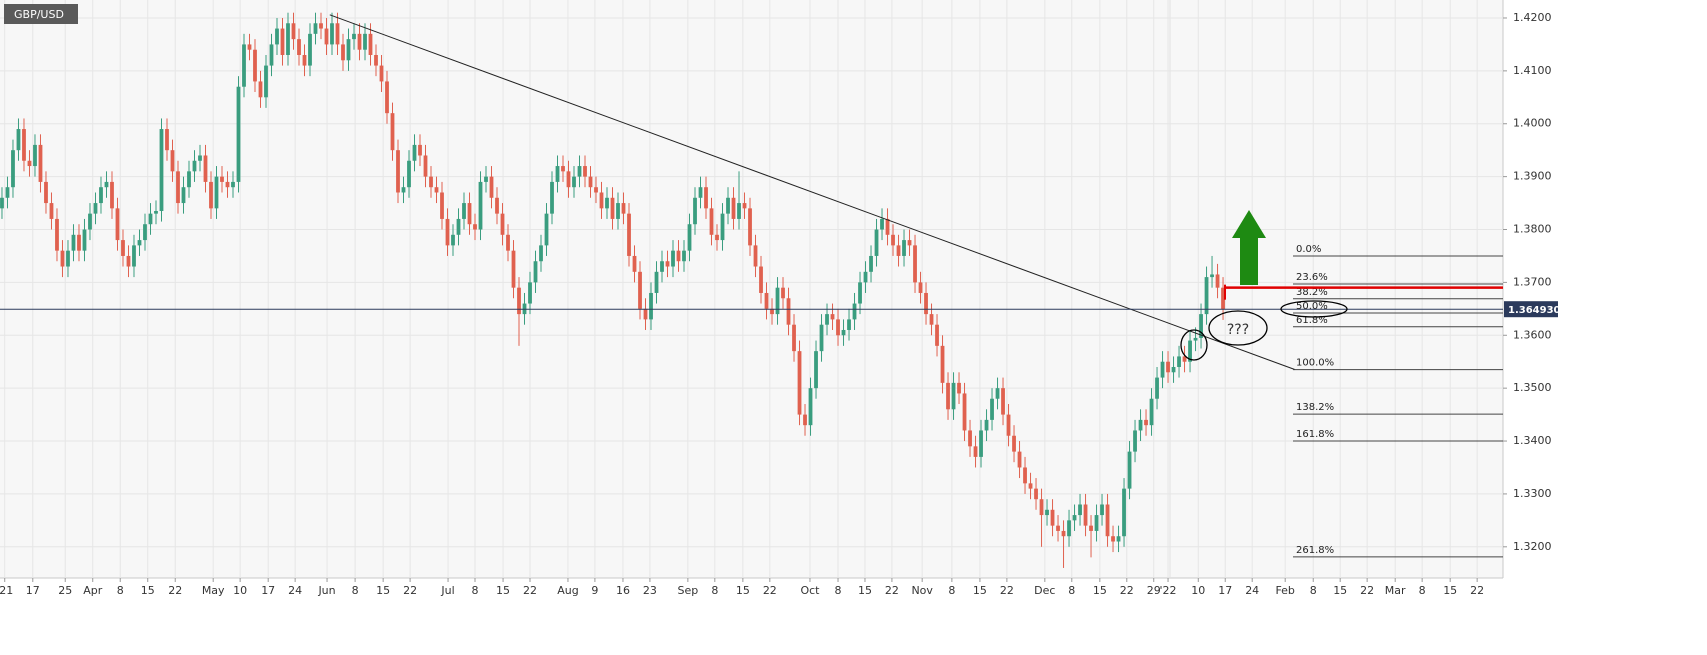 Image resolution: width=1707 pixels, height=655 pixels. I want to click on x-tick-label: 16, so click(623, 590).